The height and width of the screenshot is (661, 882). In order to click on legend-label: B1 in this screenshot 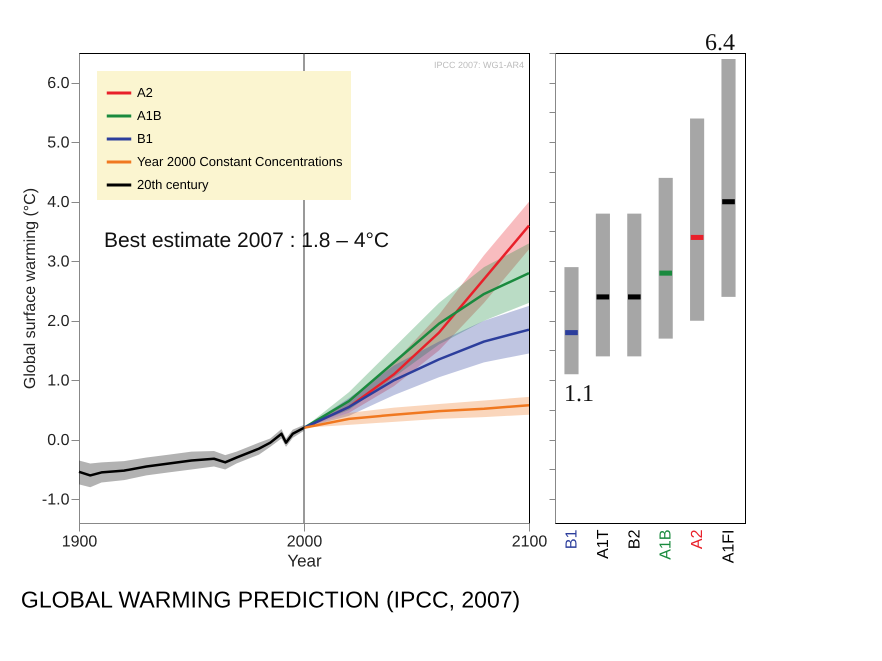, I will do `click(145, 138)`.